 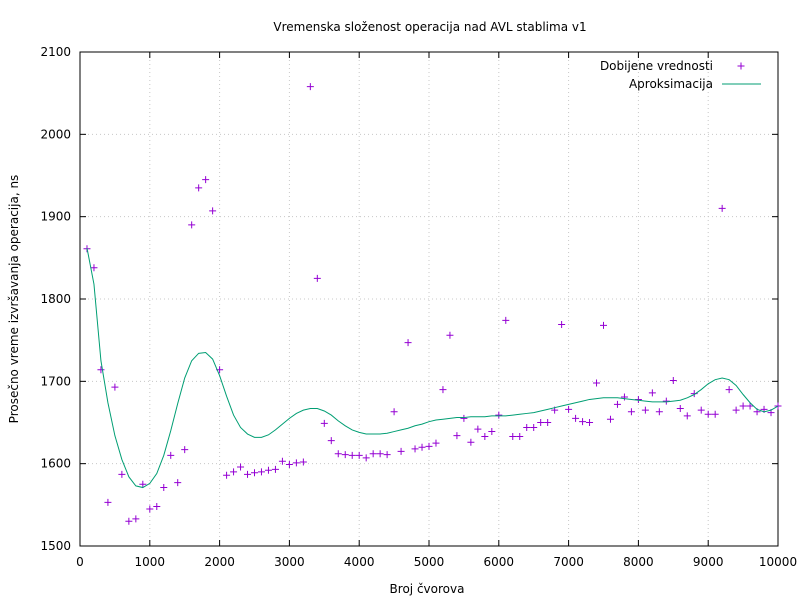 What do you see at coordinates (680, 75) in the screenshot?
I see `legend: Dobijene vrednosti Aproksimacija` at bounding box center [680, 75].